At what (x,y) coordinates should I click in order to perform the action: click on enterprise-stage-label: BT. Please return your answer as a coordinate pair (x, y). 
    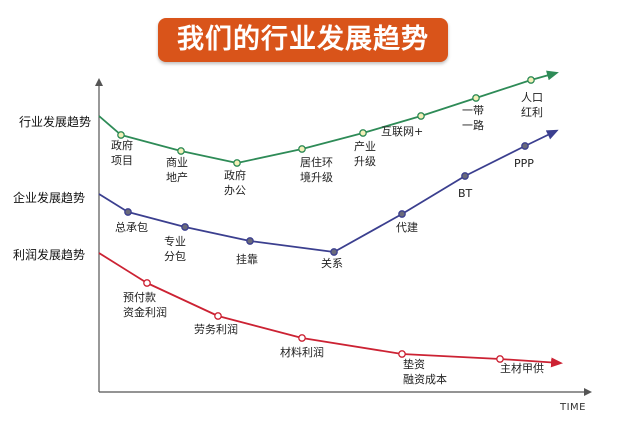
    Looking at the image, I should click on (465, 193).